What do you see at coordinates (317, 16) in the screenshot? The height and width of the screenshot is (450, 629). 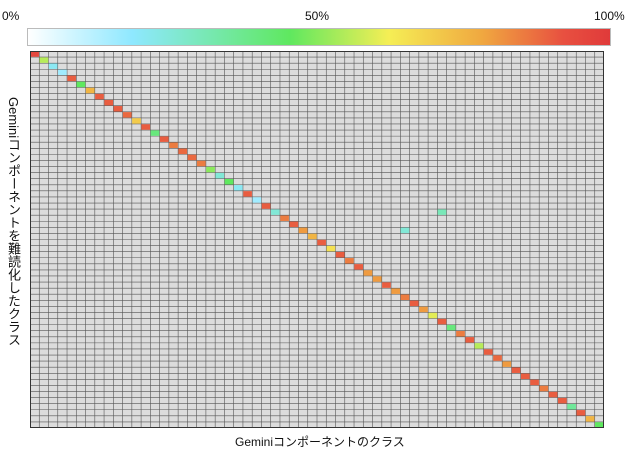 I see `scale-label-mid: 50%` at bounding box center [317, 16].